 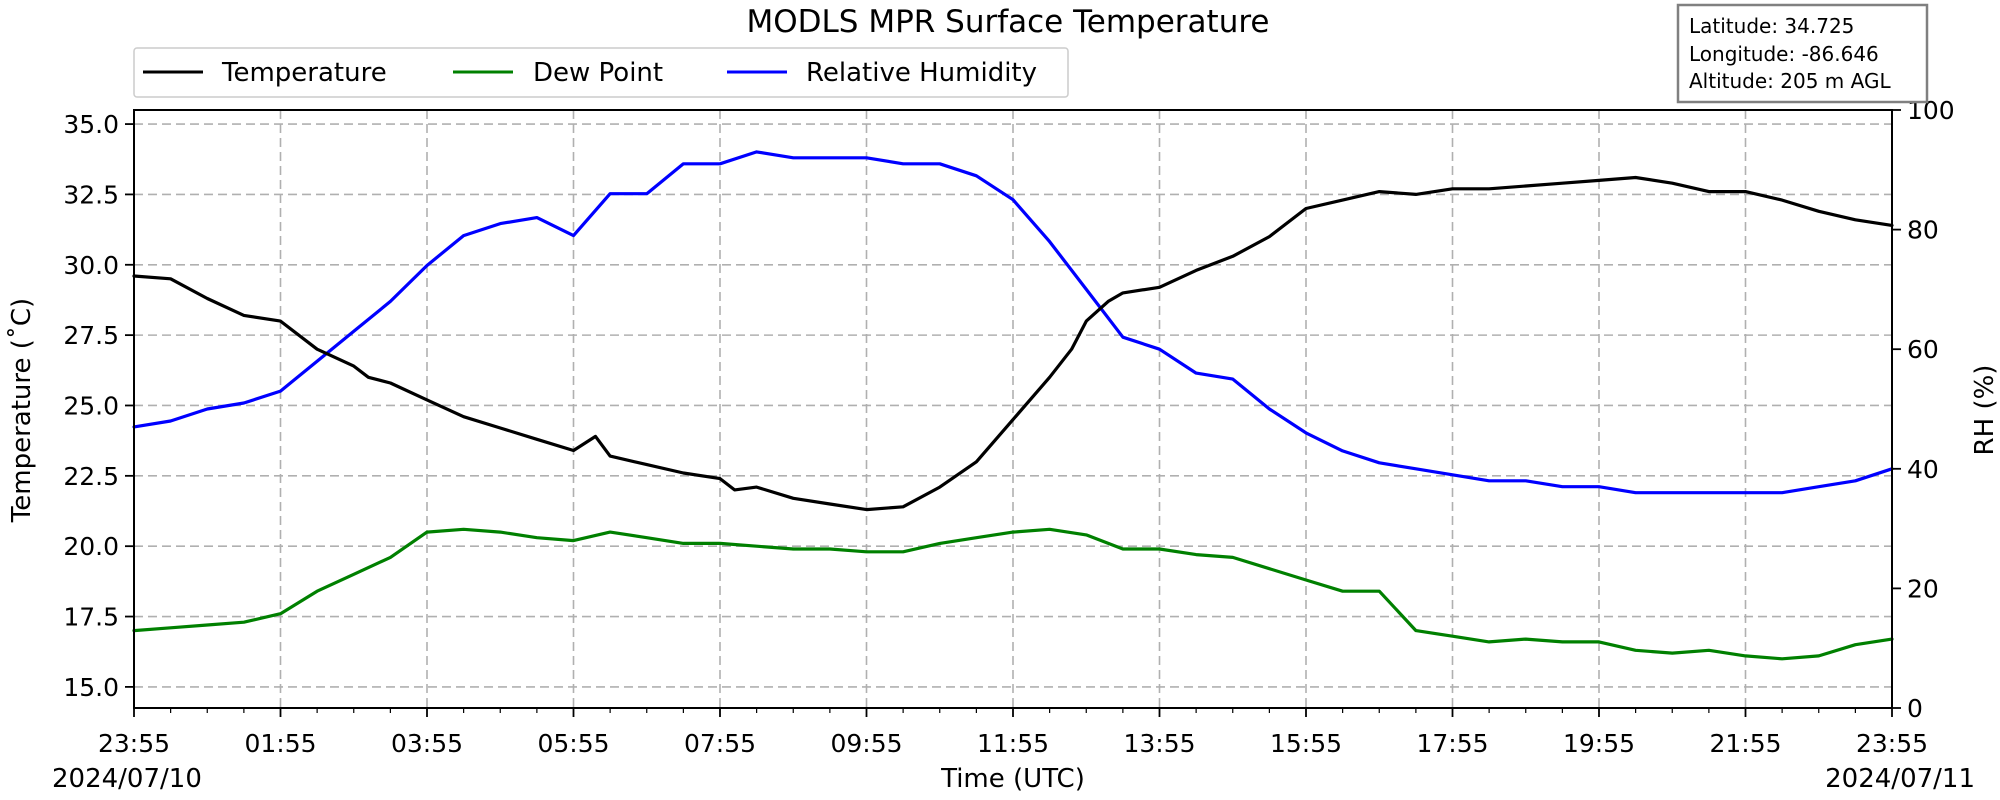 I want to click on y-left-tick-label: 35.0, so click(x=91, y=124).